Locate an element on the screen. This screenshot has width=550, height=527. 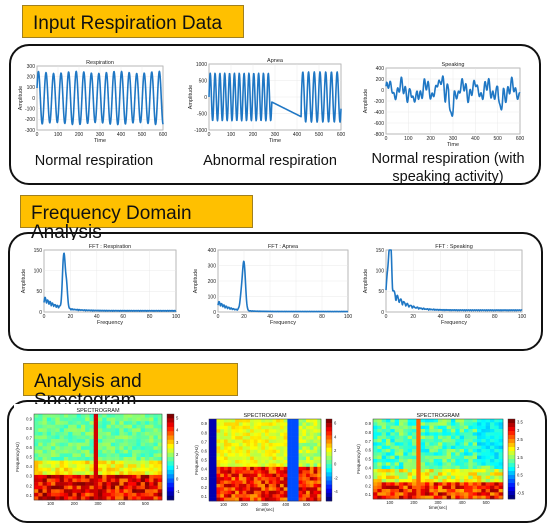
y-axis-label: Amplitude is located at coordinates (191, 97).